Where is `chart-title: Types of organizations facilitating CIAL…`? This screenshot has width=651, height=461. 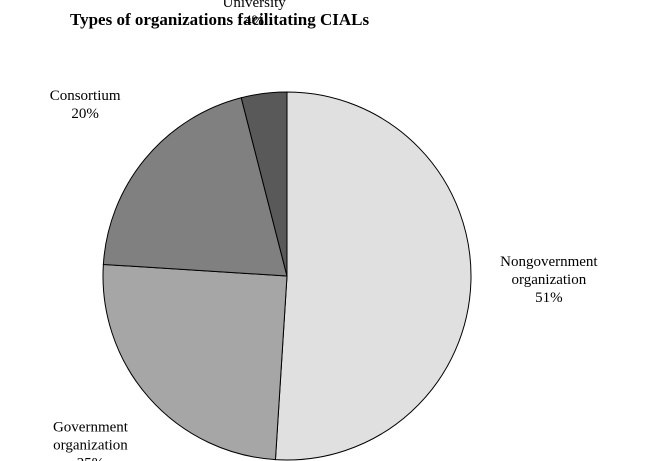
chart-title: Types of organizations facilitating CIAL… is located at coordinates (219, 19).